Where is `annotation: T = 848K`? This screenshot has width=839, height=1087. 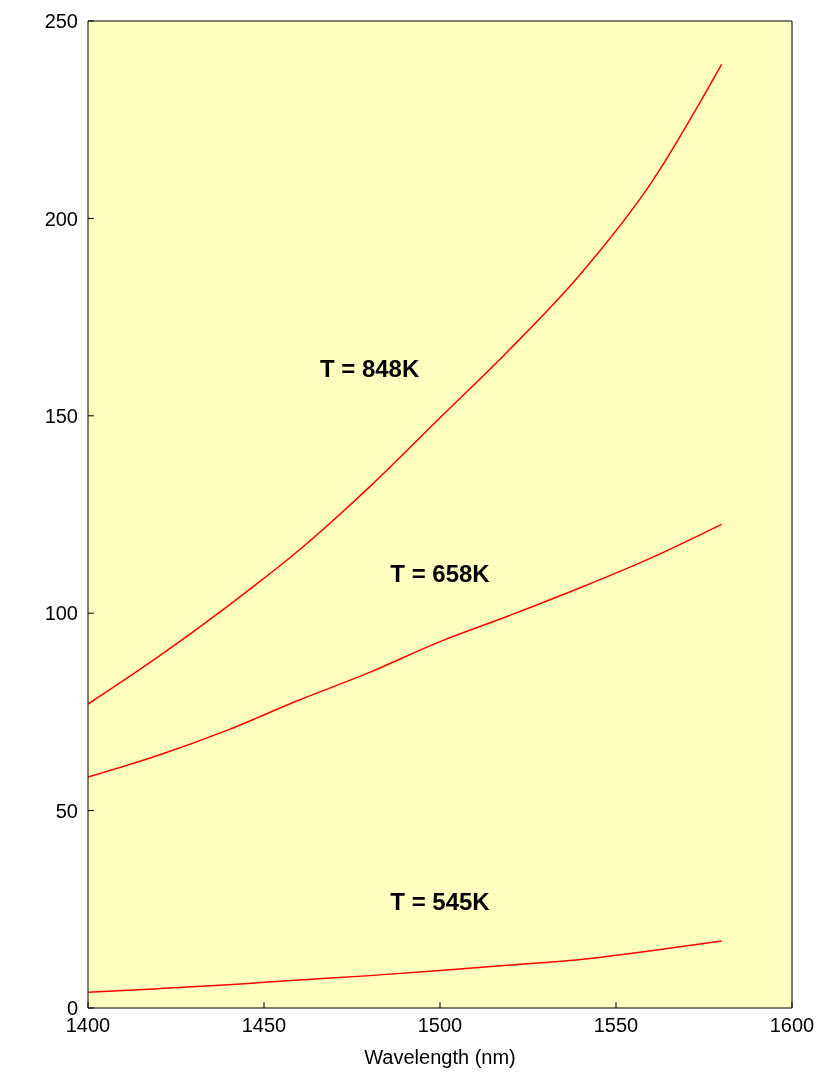 annotation: T = 848K is located at coordinates (369, 368).